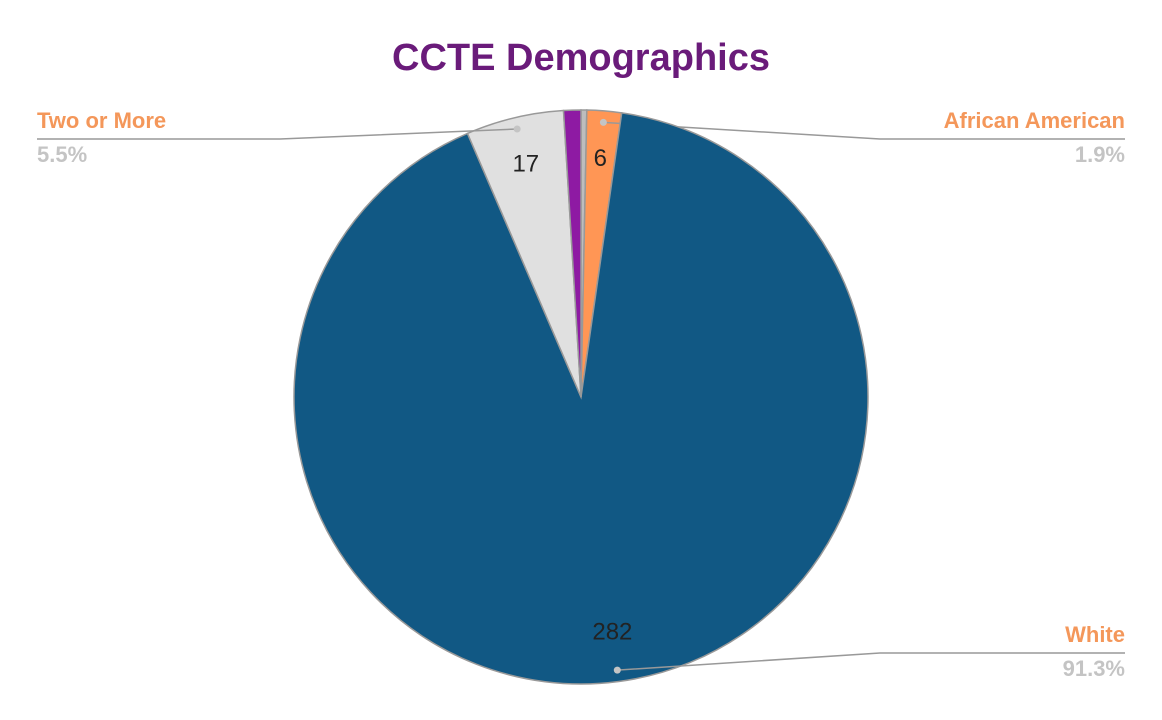  Describe the element at coordinates (581, 58) in the screenshot. I see `chart-title: CCTE Demographics` at that location.